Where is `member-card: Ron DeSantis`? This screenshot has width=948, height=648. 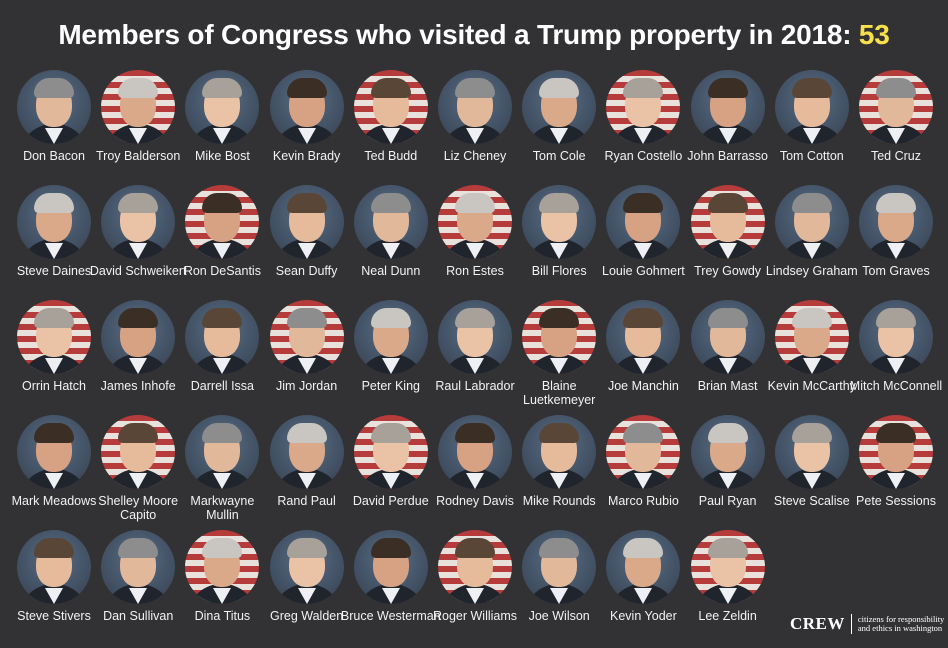 member-card: Ron DeSantis is located at coordinates (222, 240).